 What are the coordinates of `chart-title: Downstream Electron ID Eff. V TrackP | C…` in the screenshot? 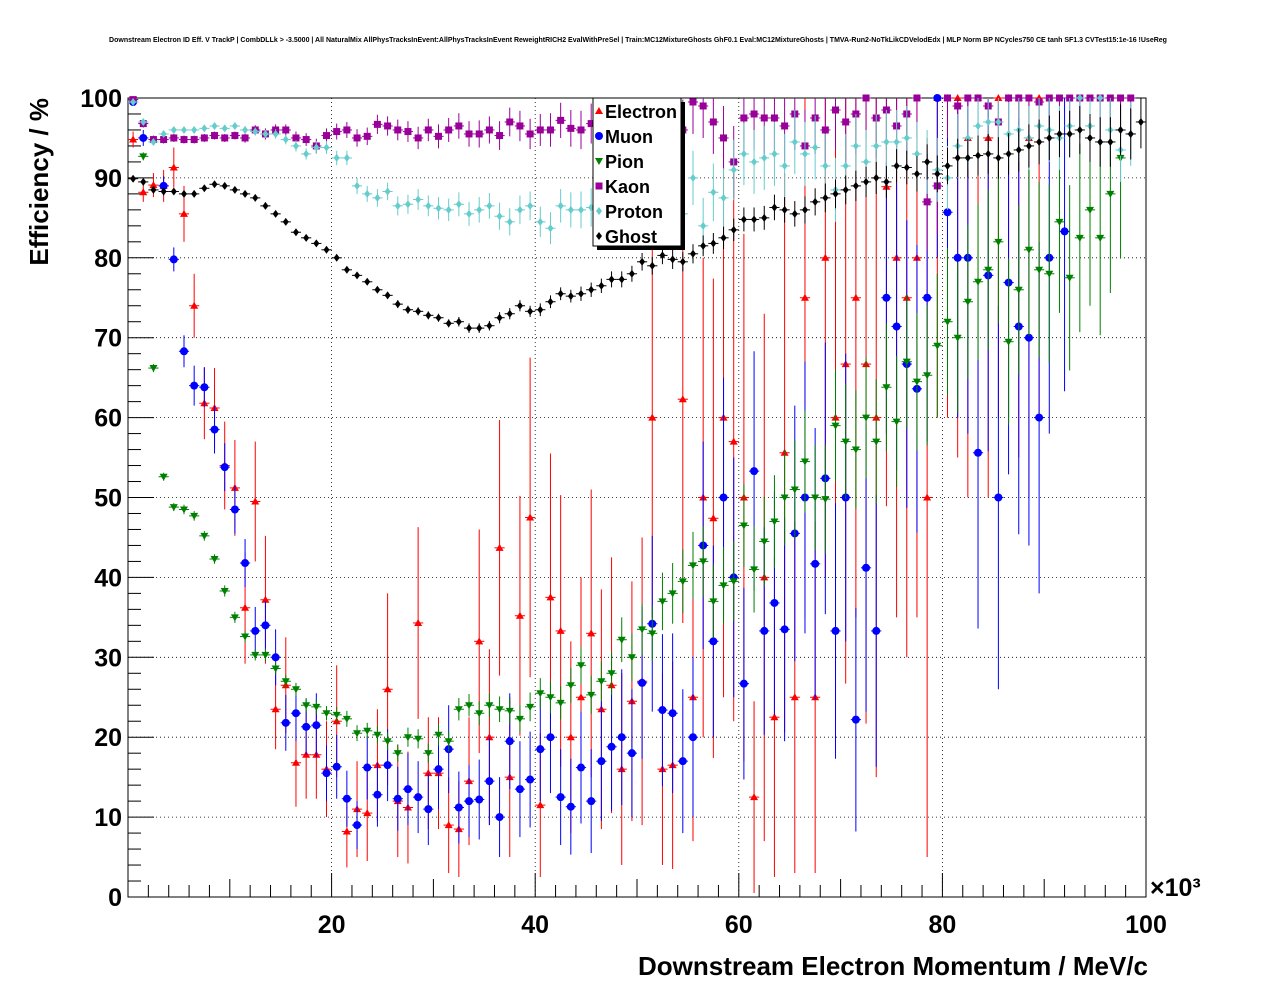 It's located at (638, 40).